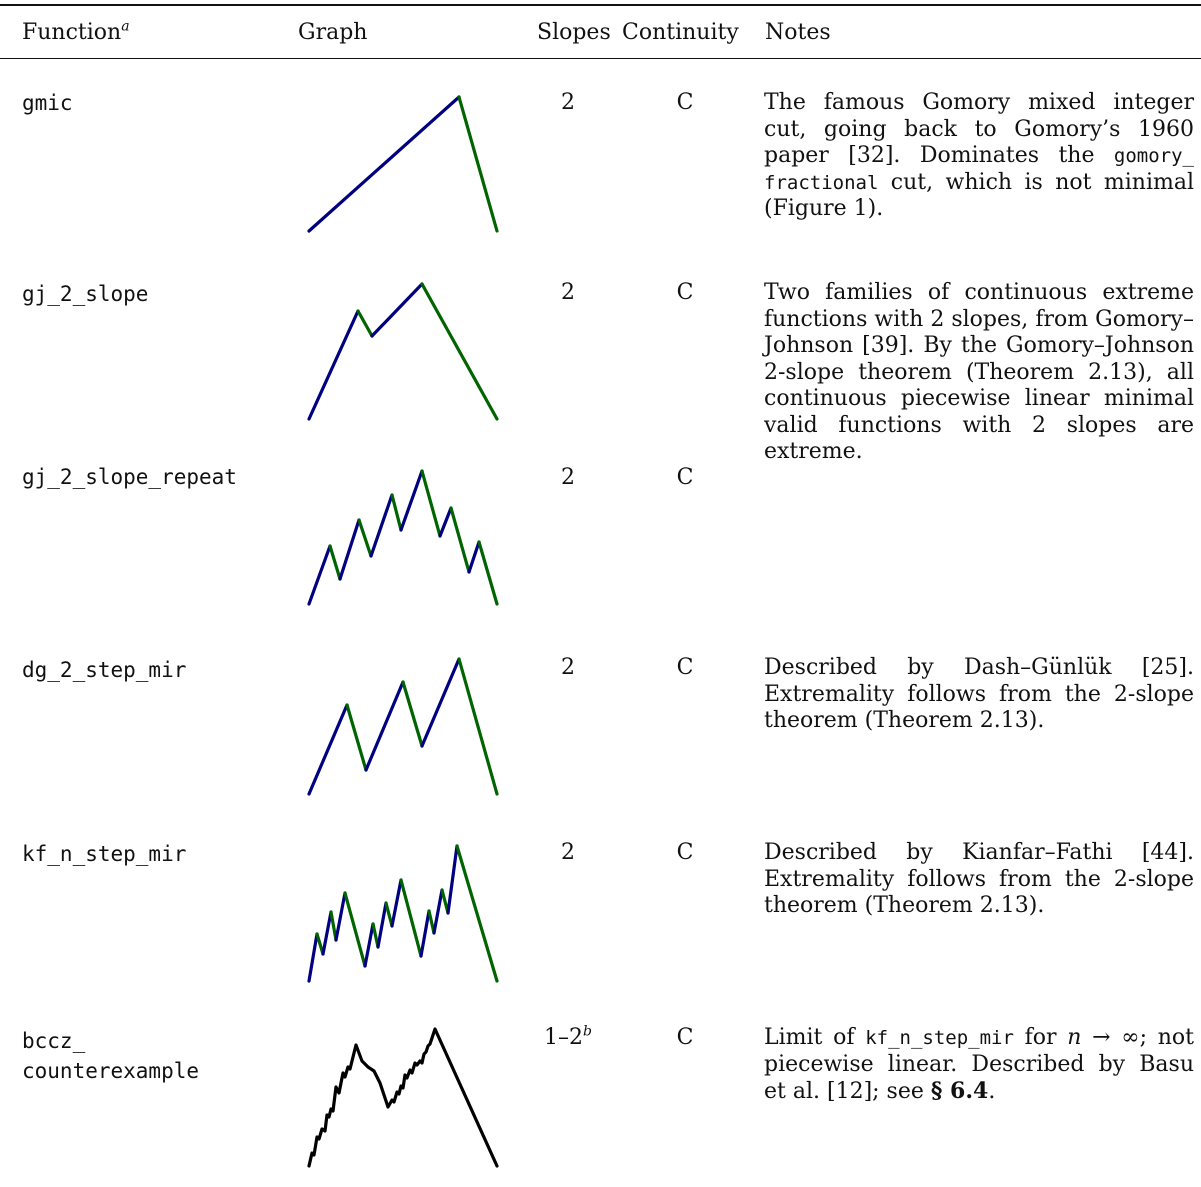 The image size is (1201, 1187). Describe the element at coordinates (85, 294) in the screenshot. I see `function-name: gj_2_slope` at that location.